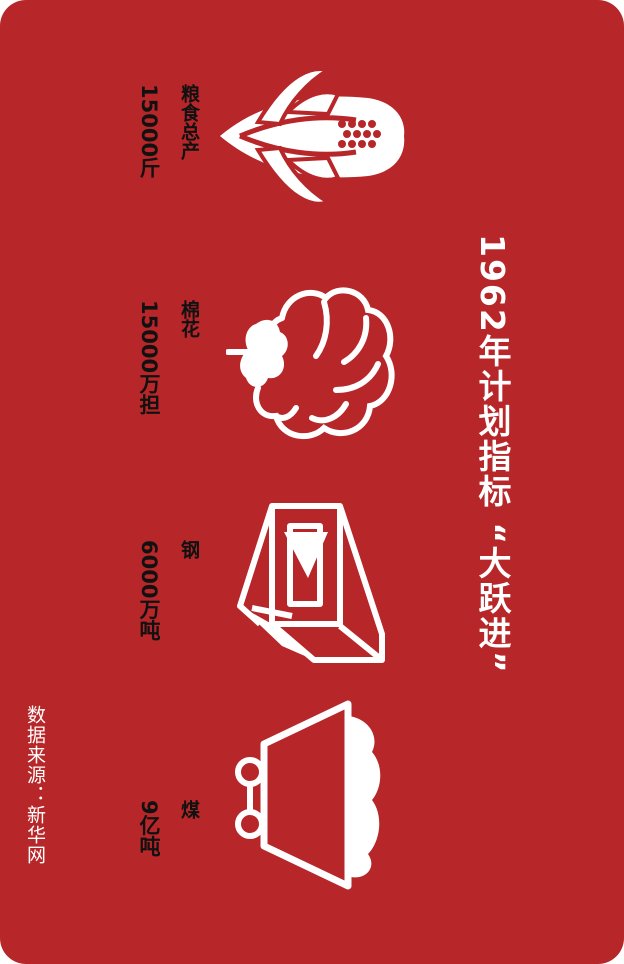  Describe the element at coordinates (492, 454) in the screenshot. I see `page-title: 1962年计划指标 “大跃进”` at that location.